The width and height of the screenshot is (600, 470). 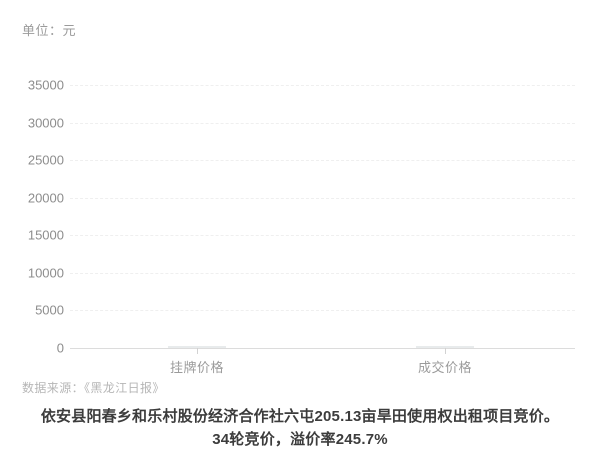 I want to click on caption-line-2: 34轮竞价，溢价率245.7%, so click(x=300, y=439).